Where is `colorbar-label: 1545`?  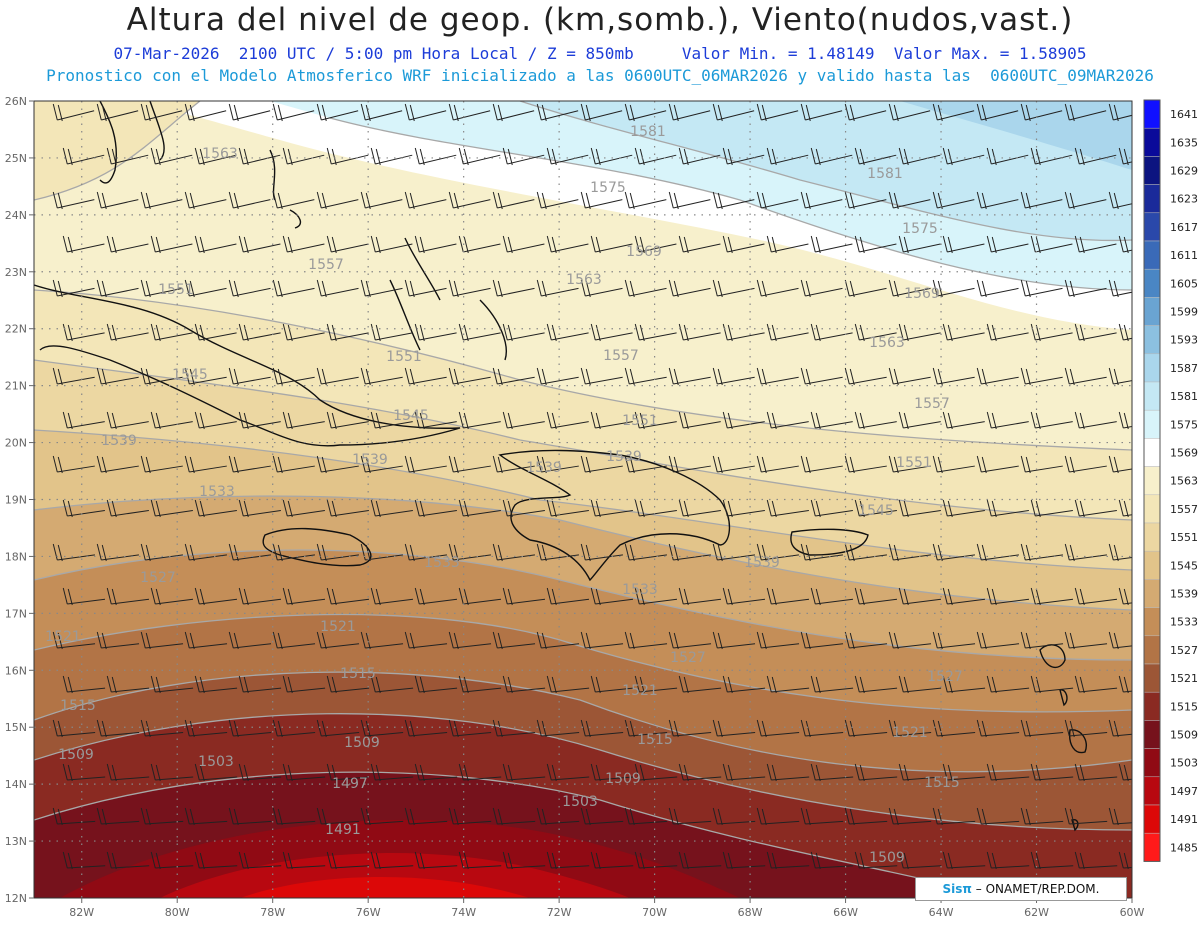 colorbar-label: 1545 is located at coordinates (1184, 565).